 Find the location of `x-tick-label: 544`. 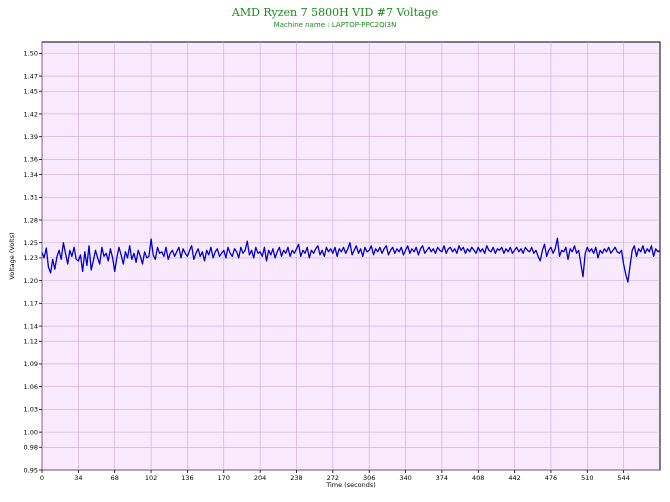

x-tick-label: 544 is located at coordinates (623, 478).